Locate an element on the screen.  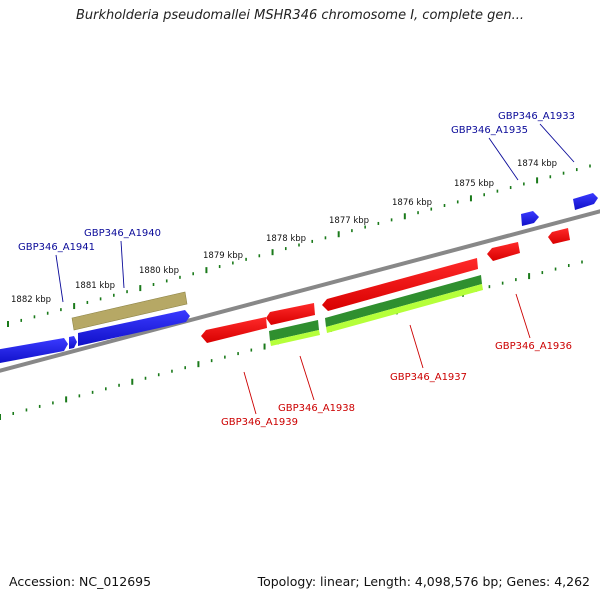
gene-label-g1940: GBP346_A1940 is located at coordinates (122, 233).